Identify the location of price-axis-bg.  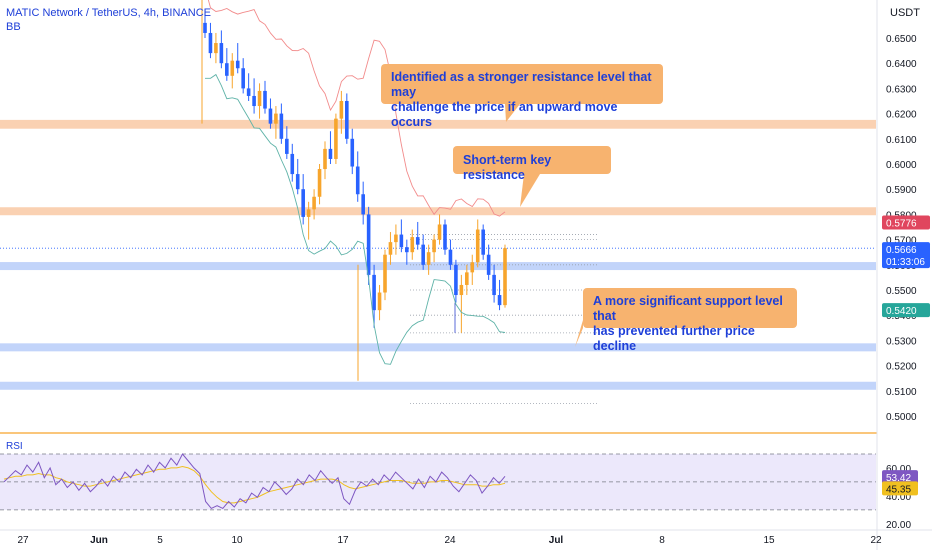
(904, 275).